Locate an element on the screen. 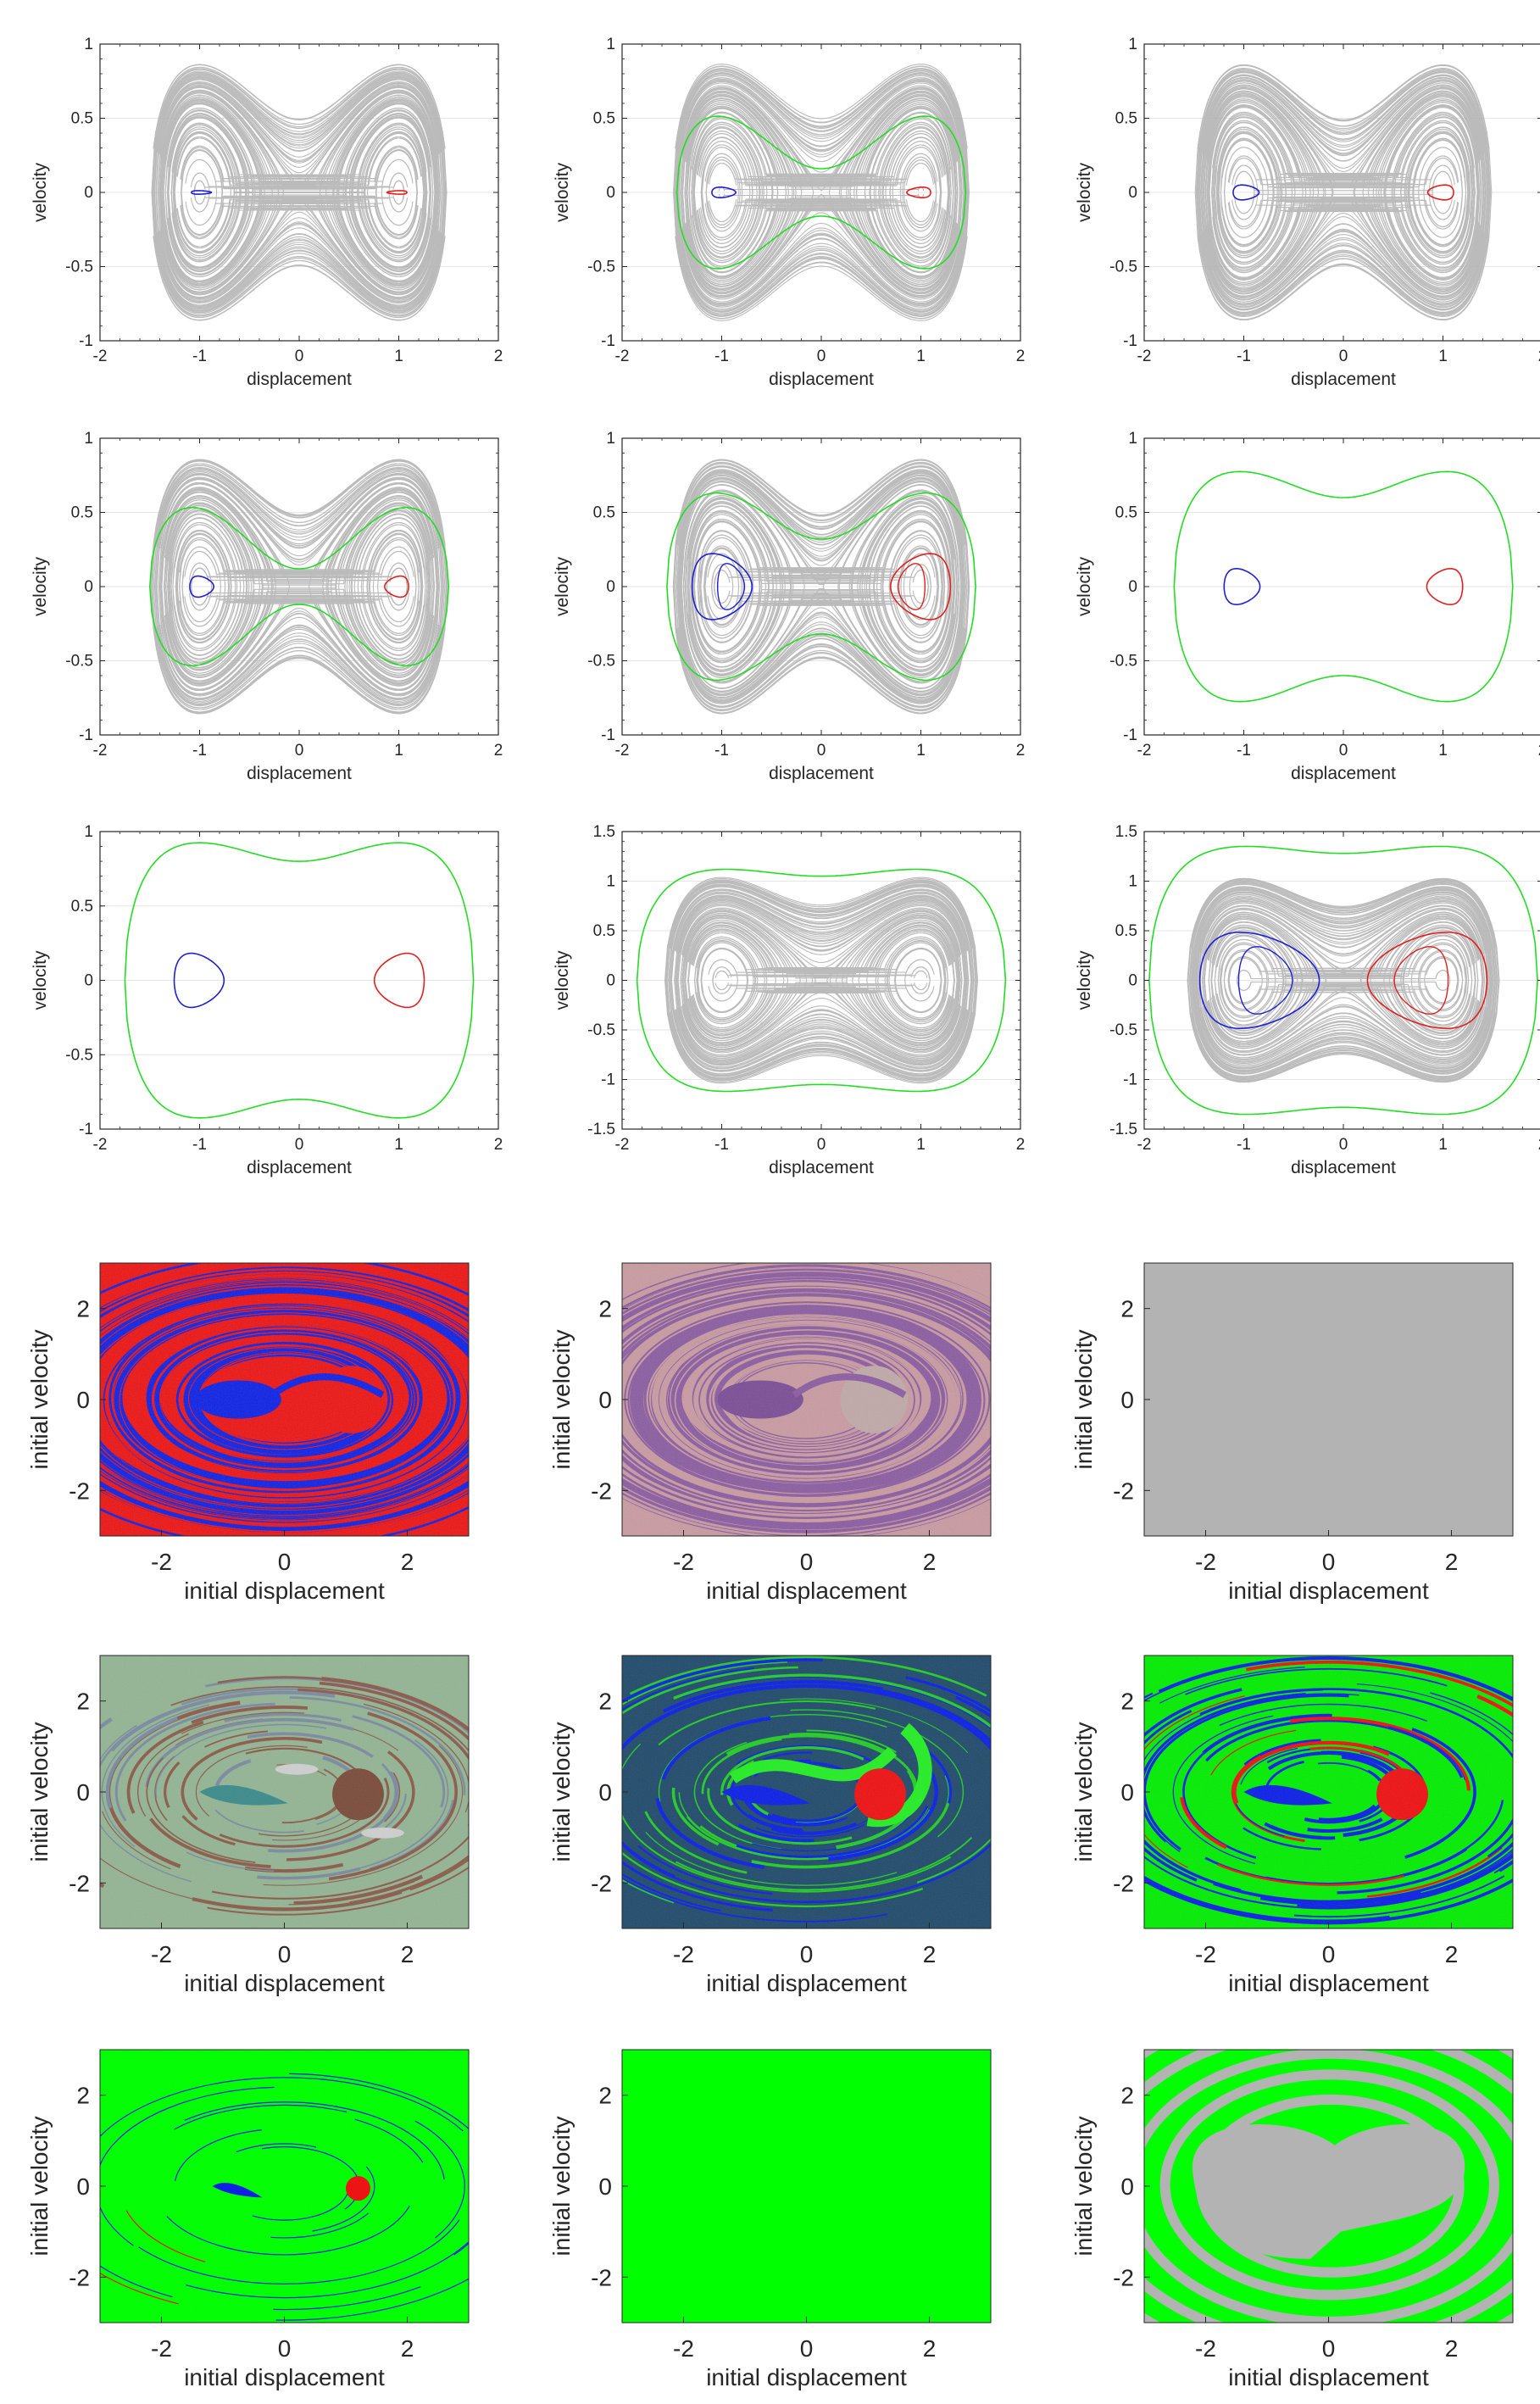 This screenshot has height=2404, width=1540. x-axis-label: displacement is located at coordinates (1344, 380).